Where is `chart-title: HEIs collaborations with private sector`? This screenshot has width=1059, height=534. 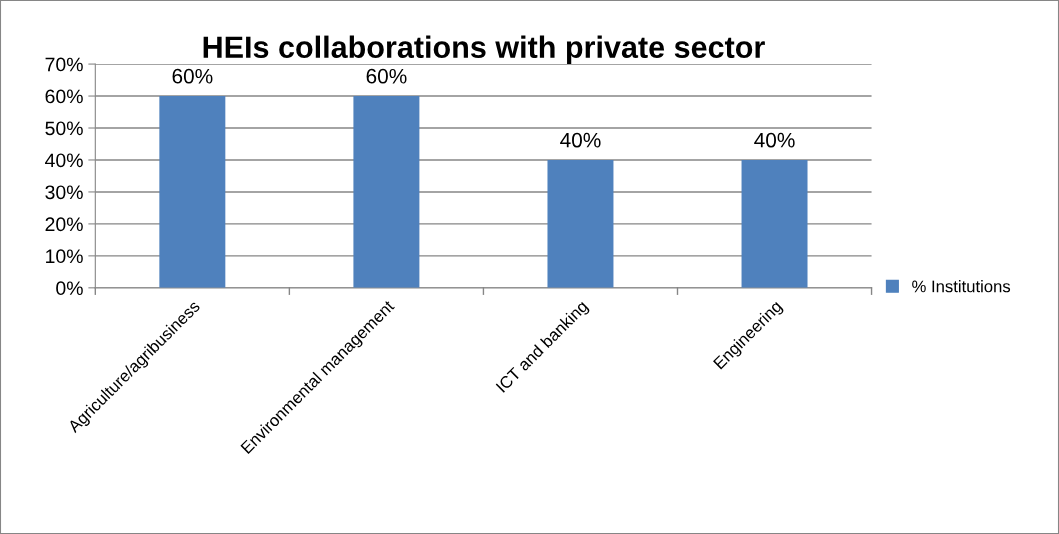 chart-title: HEIs collaborations with private sector is located at coordinates (484, 50).